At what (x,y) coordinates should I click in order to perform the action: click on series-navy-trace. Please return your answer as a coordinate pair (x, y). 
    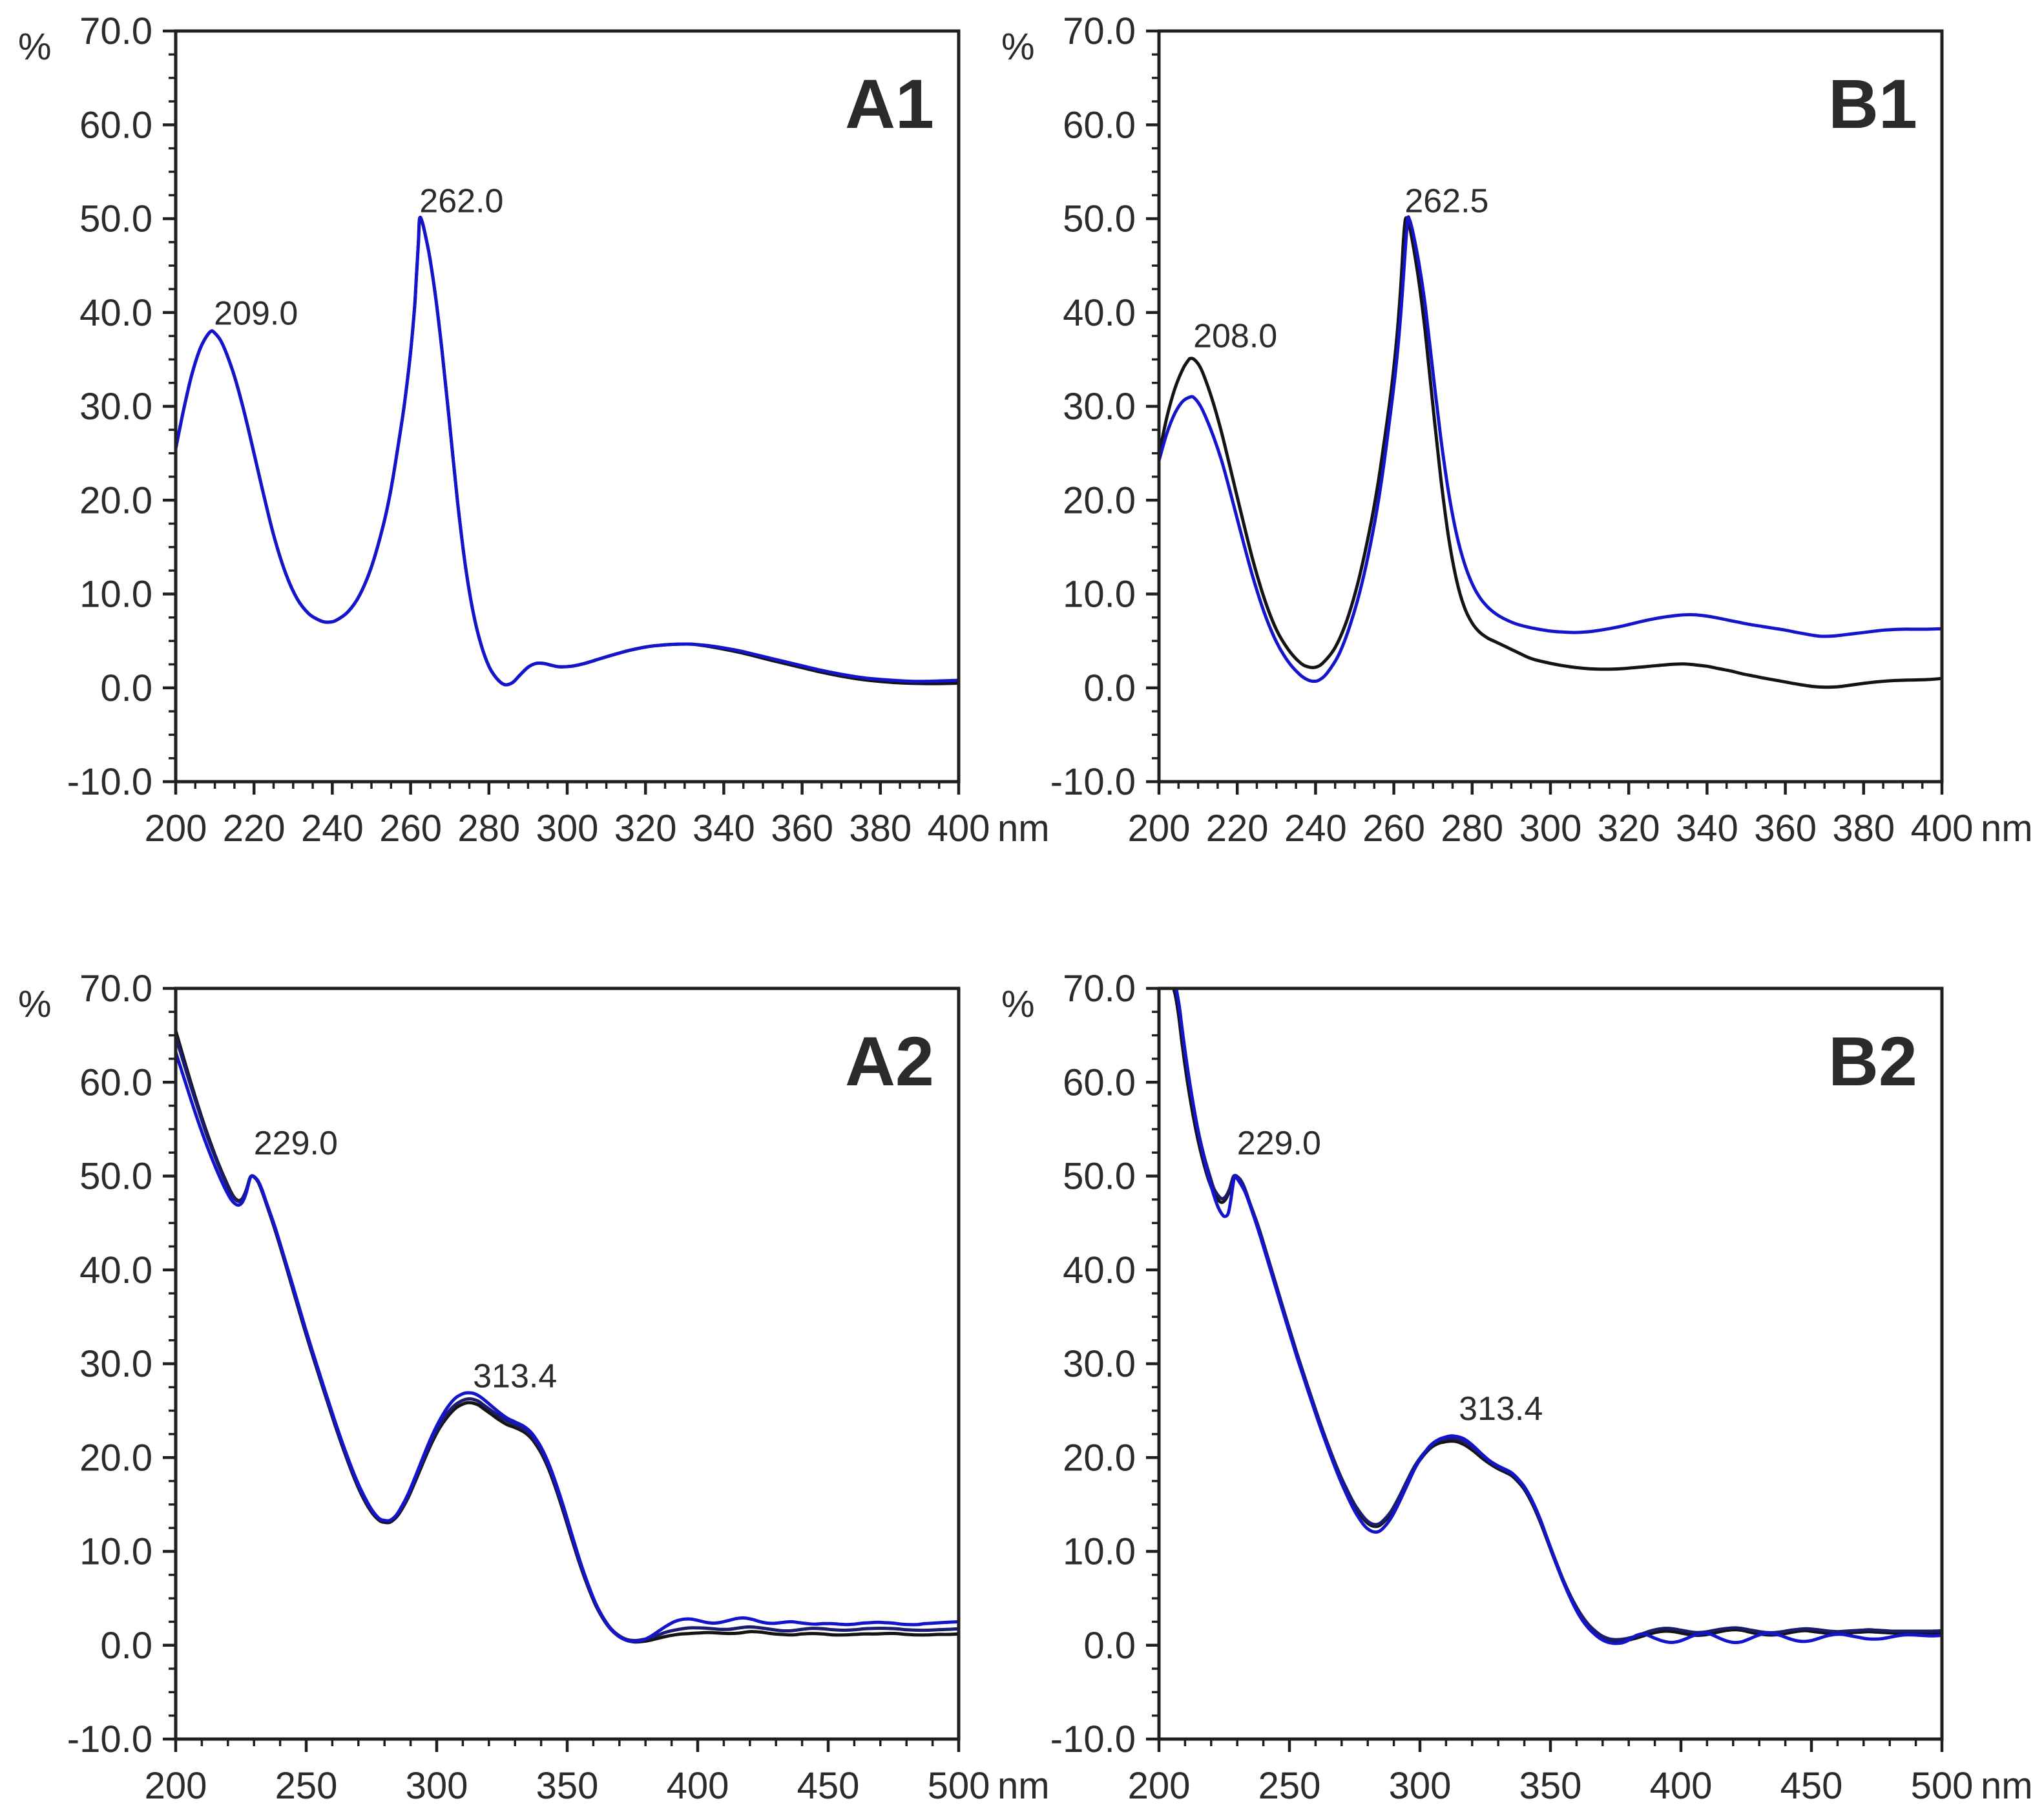
    Looking at the image, I should click on (1558, 1315).